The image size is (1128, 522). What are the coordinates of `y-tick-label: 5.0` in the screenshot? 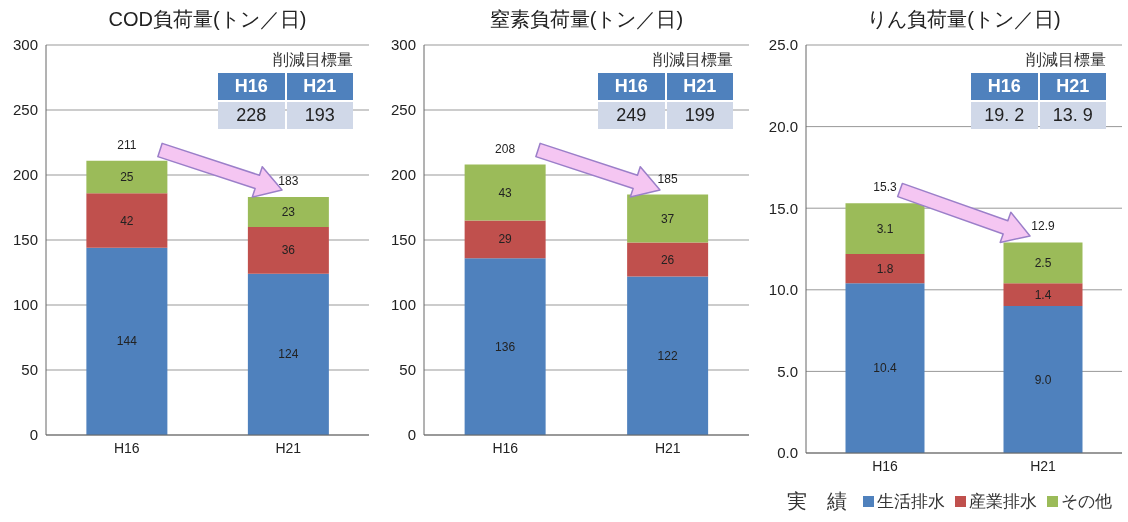 It's located at (787, 371).